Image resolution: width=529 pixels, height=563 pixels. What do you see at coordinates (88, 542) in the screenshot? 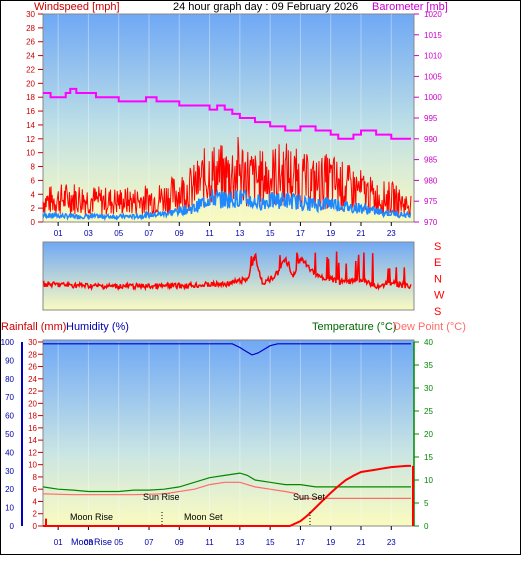
I see `temp-x-tick-label: 03` at bounding box center [88, 542].